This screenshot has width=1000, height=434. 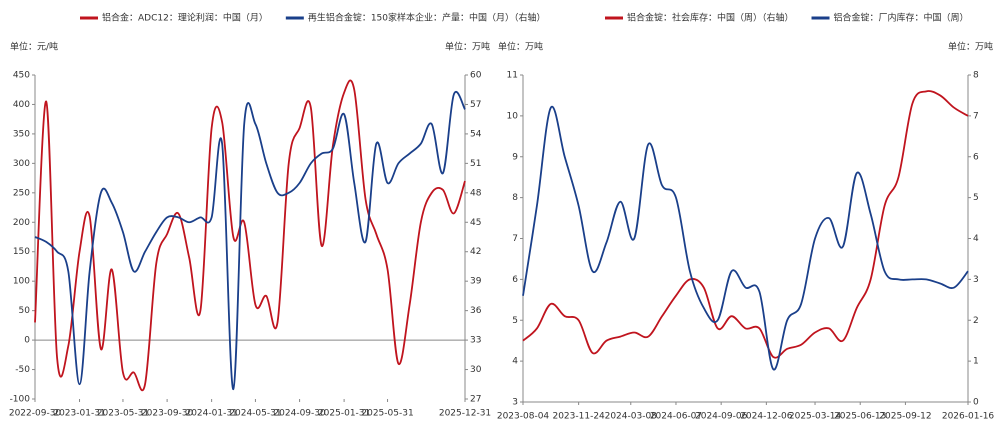 What do you see at coordinates (387, 414) in the screenshot?
I see `x-tick-label: 2025-05-31` at bounding box center [387, 414].